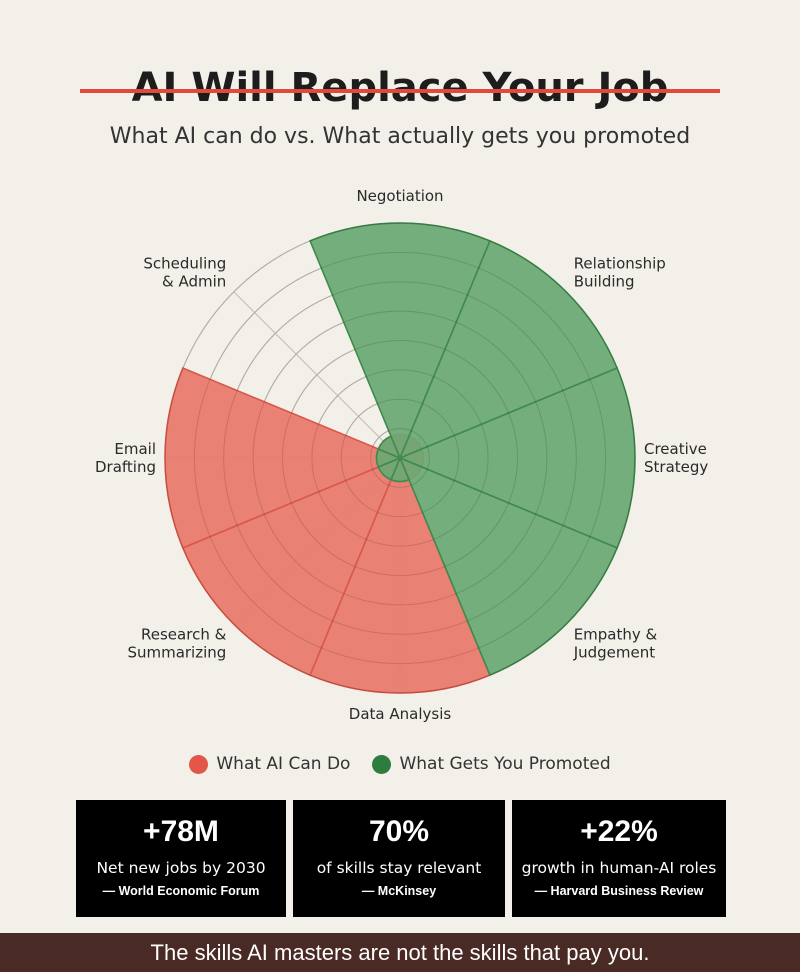 The width and height of the screenshot is (800, 972). Describe the element at coordinates (283, 764) in the screenshot. I see `legend-label-ai: What AI Can Do` at that location.